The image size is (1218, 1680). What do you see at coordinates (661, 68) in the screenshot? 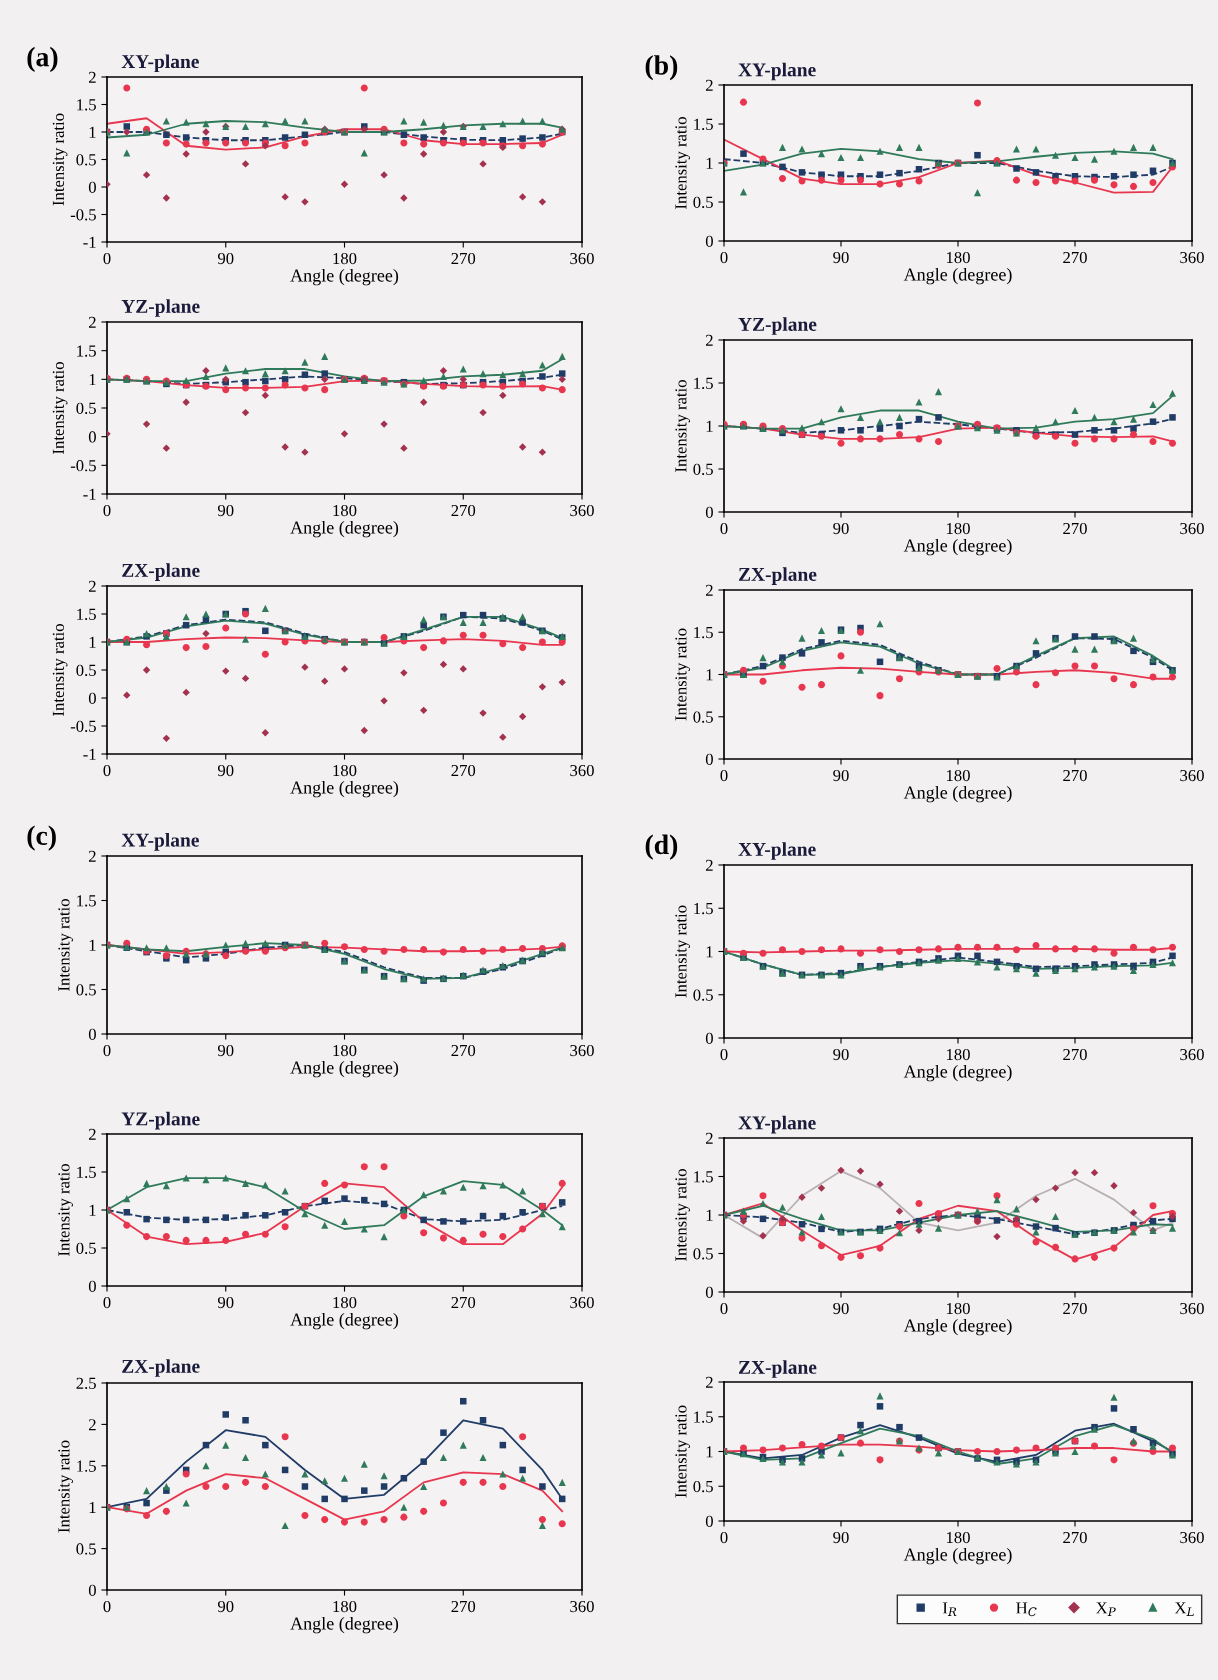
I see `text: (b)` at bounding box center [661, 68].